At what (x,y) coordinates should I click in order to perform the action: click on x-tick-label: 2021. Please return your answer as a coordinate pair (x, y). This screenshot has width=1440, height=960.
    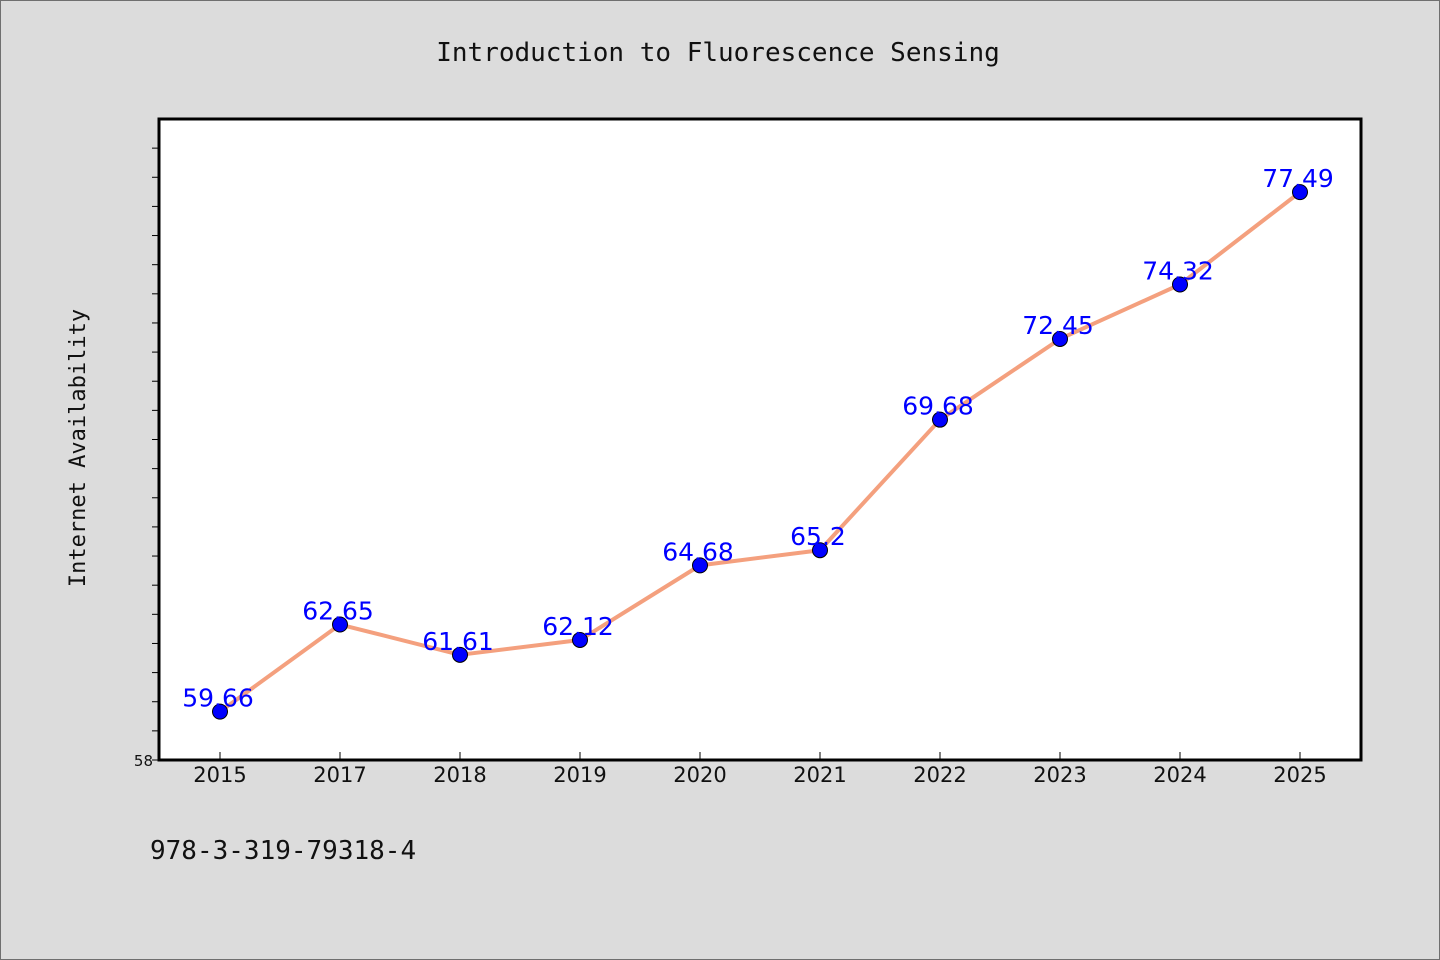
    Looking at the image, I should click on (819, 775).